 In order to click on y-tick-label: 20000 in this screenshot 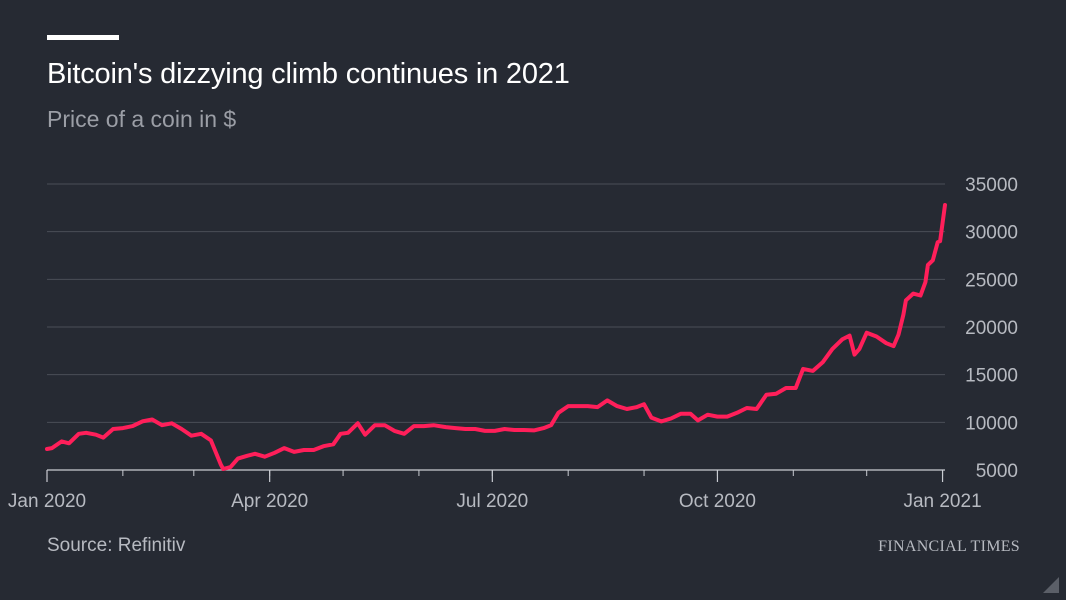, I will do `click(991, 328)`.